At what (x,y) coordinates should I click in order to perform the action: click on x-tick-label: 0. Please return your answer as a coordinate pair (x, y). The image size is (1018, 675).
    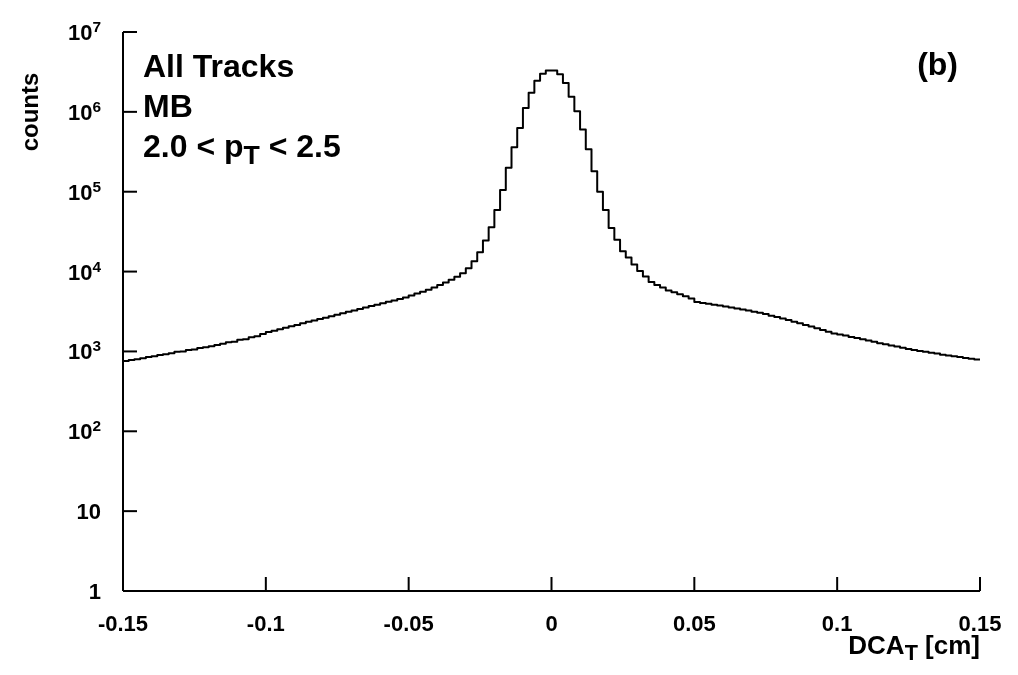
    Looking at the image, I should click on (551, 623).